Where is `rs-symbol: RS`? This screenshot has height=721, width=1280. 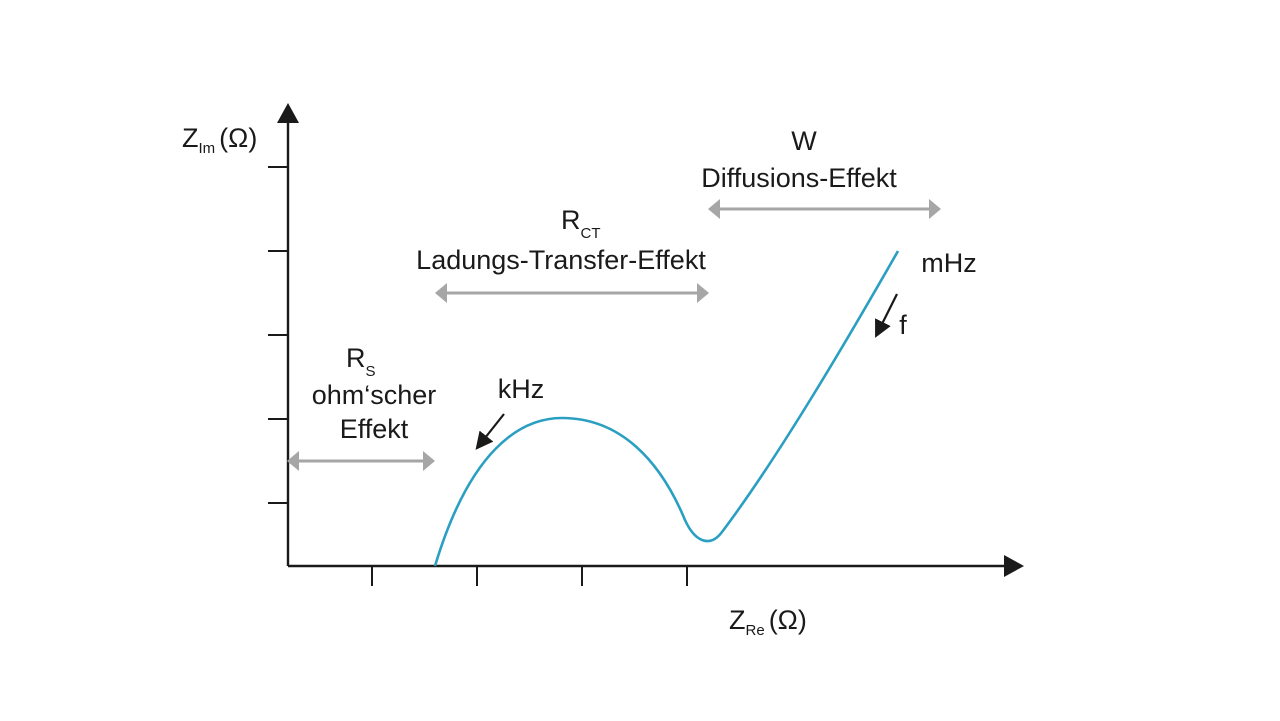
rs-symbol: RS is located at coordinates (361, 361).